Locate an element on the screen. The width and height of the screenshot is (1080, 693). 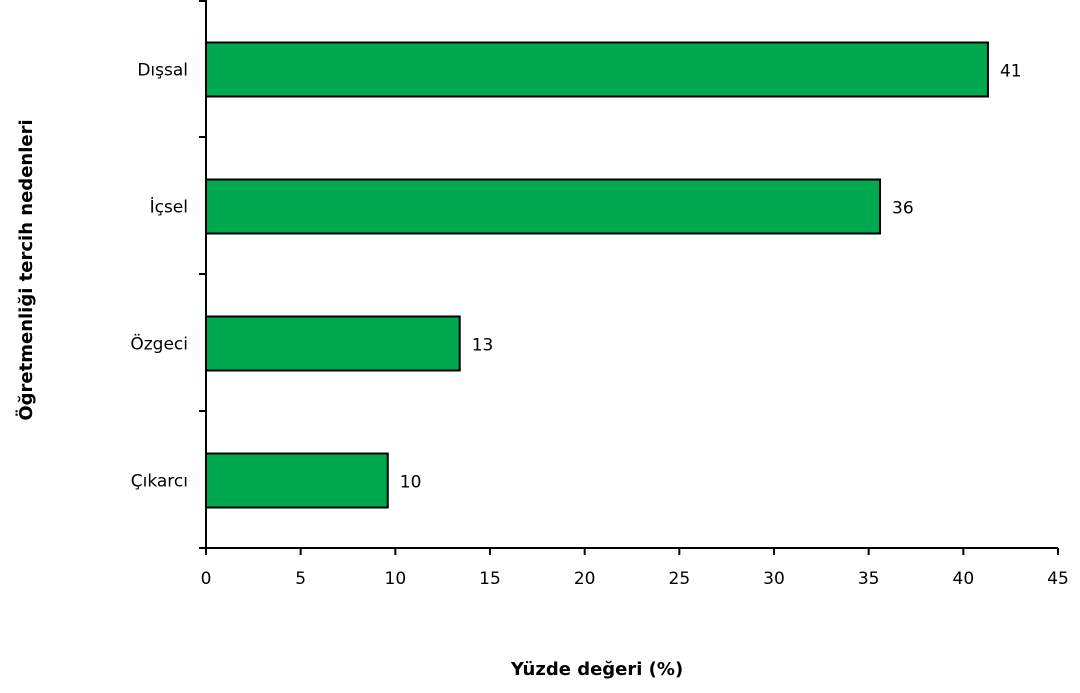
data-label: 36 is located at coordinates (903, 209).